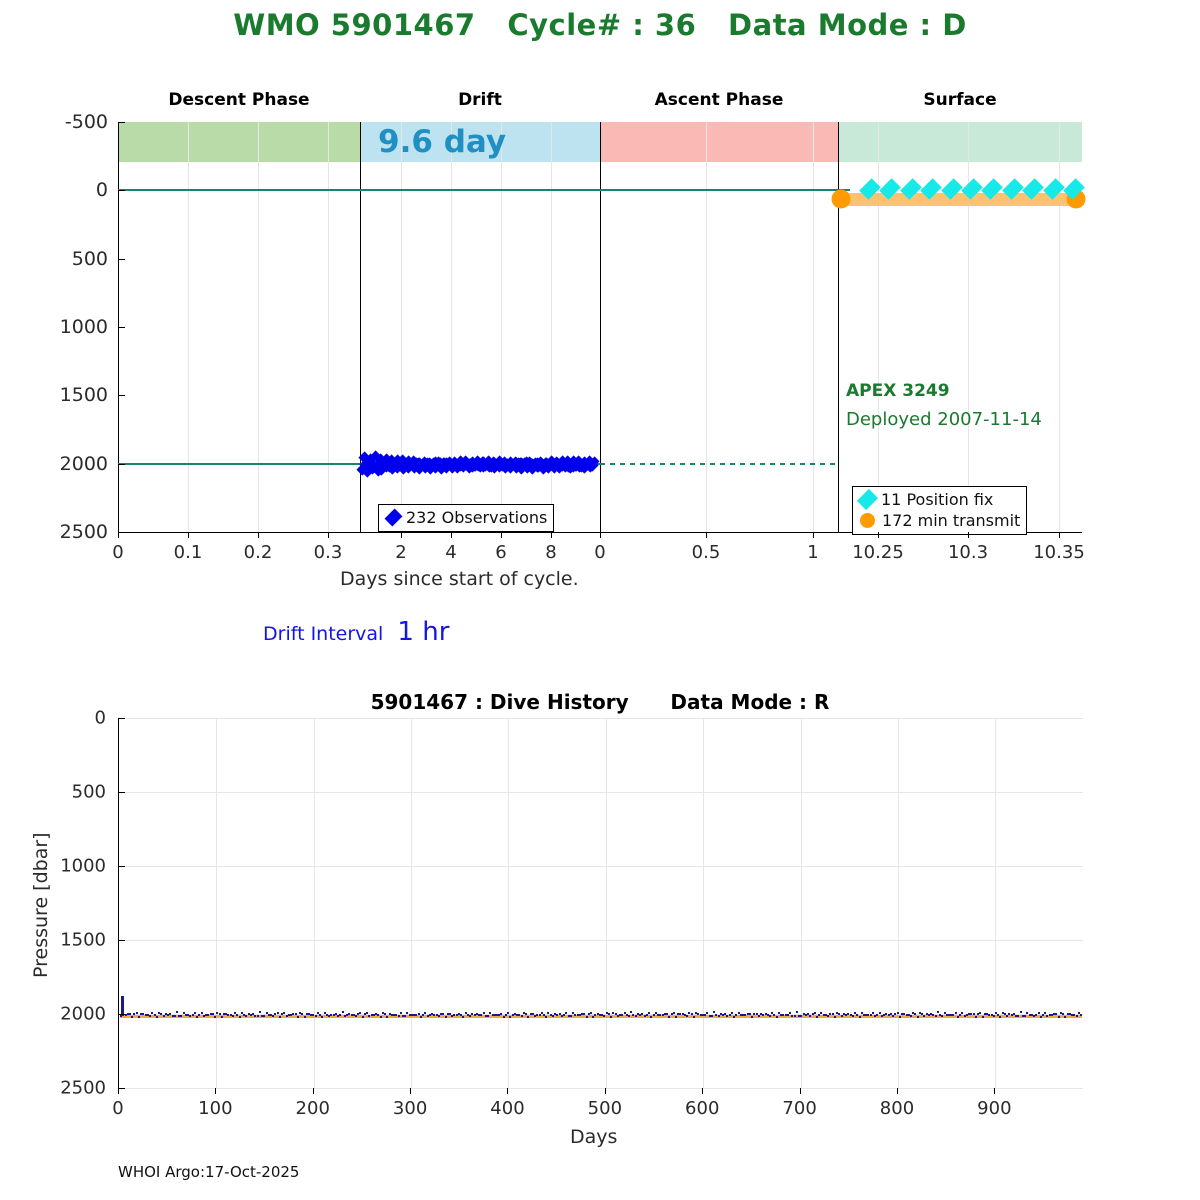  Describe the element at coordinates (501, 552) in the screenshot. I see `x-tick-label: 6` at that location.